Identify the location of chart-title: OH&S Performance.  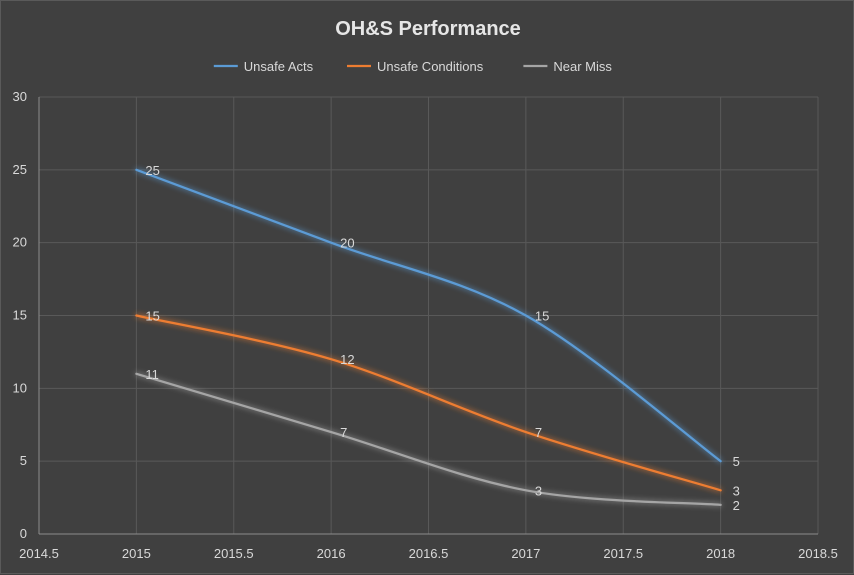
(428, 29).